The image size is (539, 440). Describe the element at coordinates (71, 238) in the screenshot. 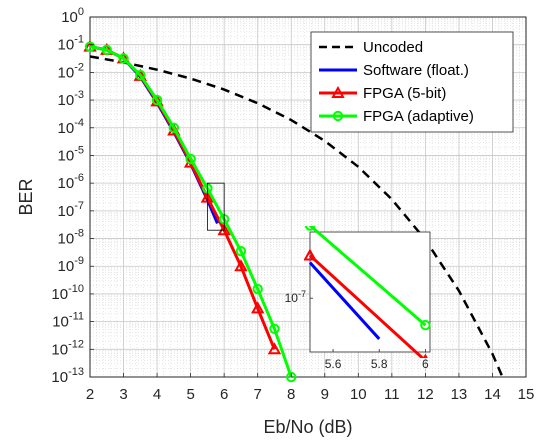

I see `y-tick-label: 10⁻⁸` at that location.